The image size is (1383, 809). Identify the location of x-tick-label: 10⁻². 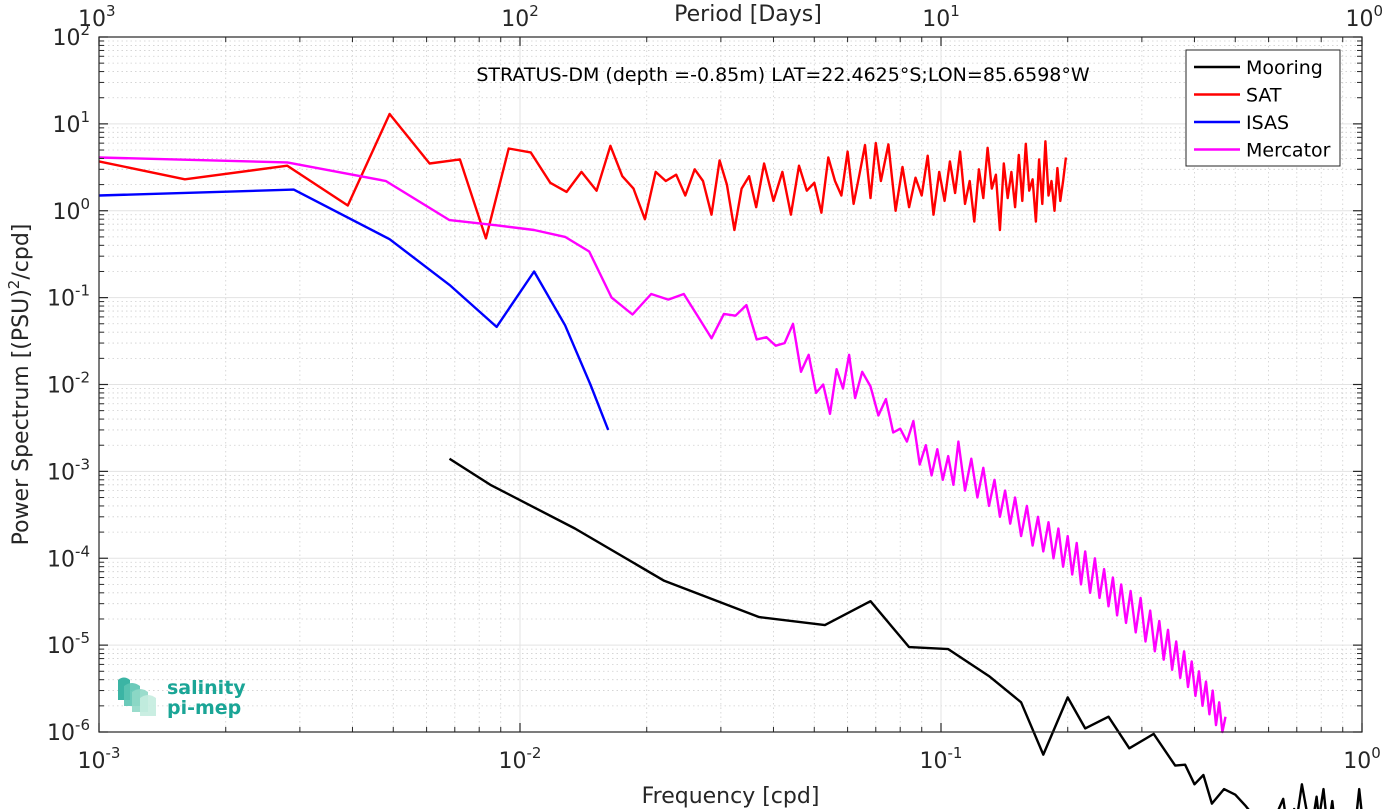
(520, 759).